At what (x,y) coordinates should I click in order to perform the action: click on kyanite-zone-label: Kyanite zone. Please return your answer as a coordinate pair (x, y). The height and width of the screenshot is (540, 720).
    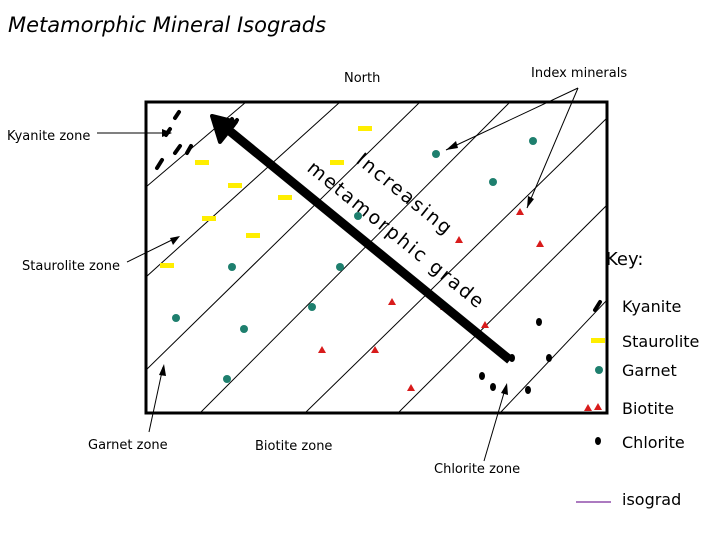
    Looking at the image, I should click on (48, 136).